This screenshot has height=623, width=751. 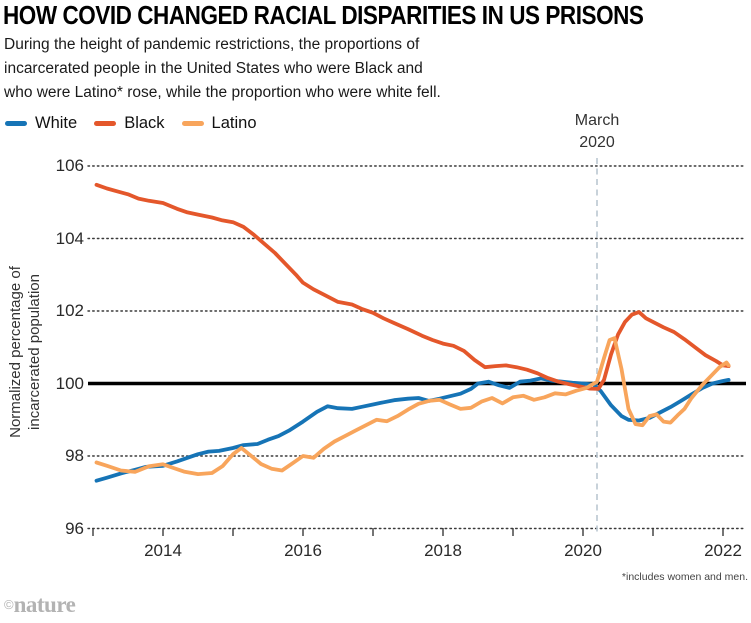 I want to click on legend-item-latino: Latino, so click(x=219, y=123).